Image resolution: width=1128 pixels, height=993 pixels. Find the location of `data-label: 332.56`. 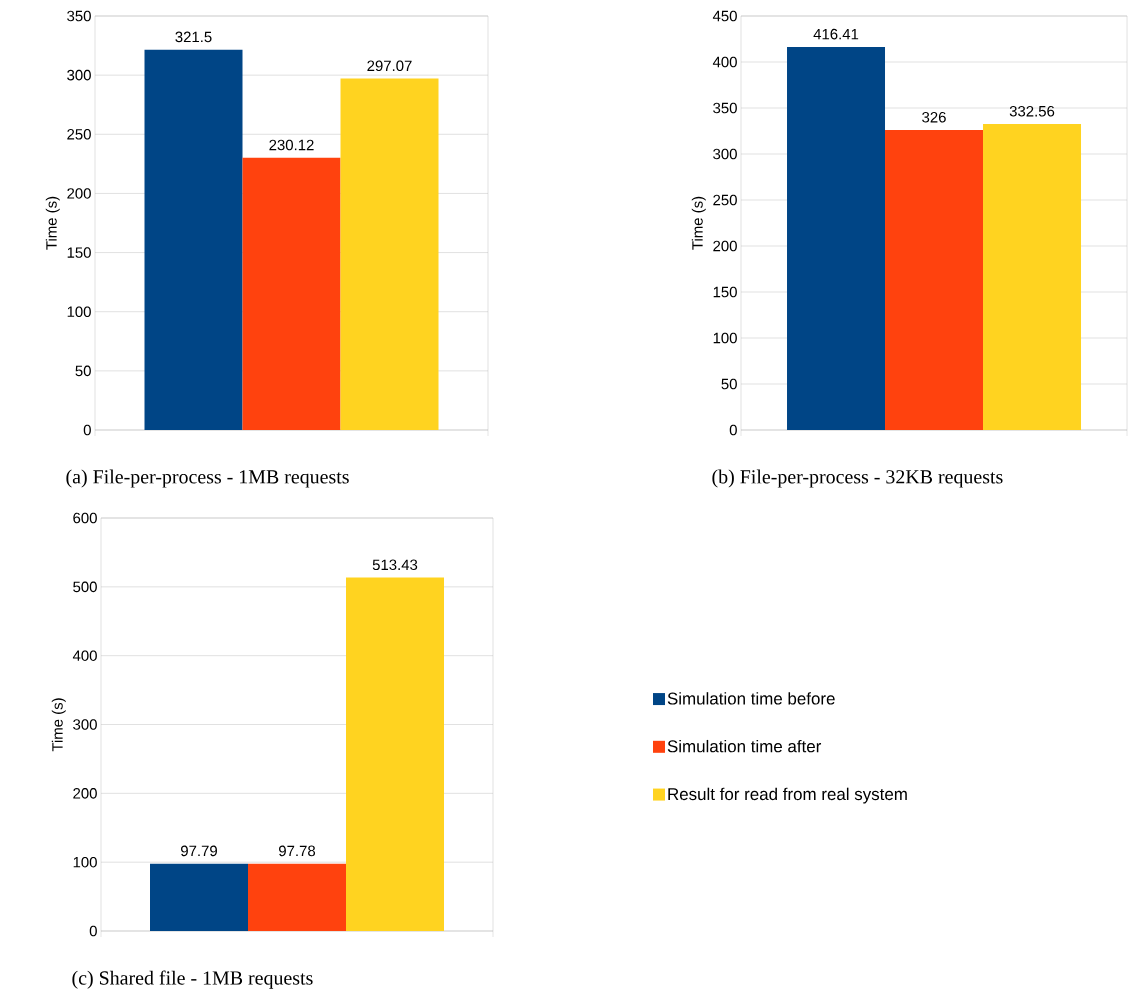

data-label: 332.56 is located at coordinates (1032, 111).